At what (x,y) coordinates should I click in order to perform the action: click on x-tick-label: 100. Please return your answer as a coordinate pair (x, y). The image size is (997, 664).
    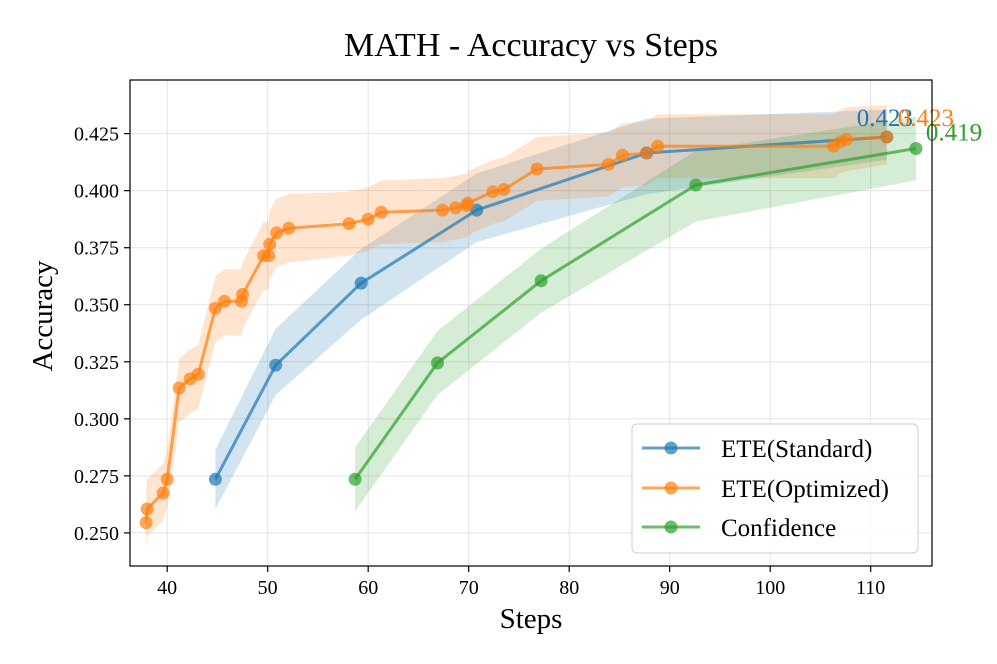
    Looking at the image, I should click on (770, 588).